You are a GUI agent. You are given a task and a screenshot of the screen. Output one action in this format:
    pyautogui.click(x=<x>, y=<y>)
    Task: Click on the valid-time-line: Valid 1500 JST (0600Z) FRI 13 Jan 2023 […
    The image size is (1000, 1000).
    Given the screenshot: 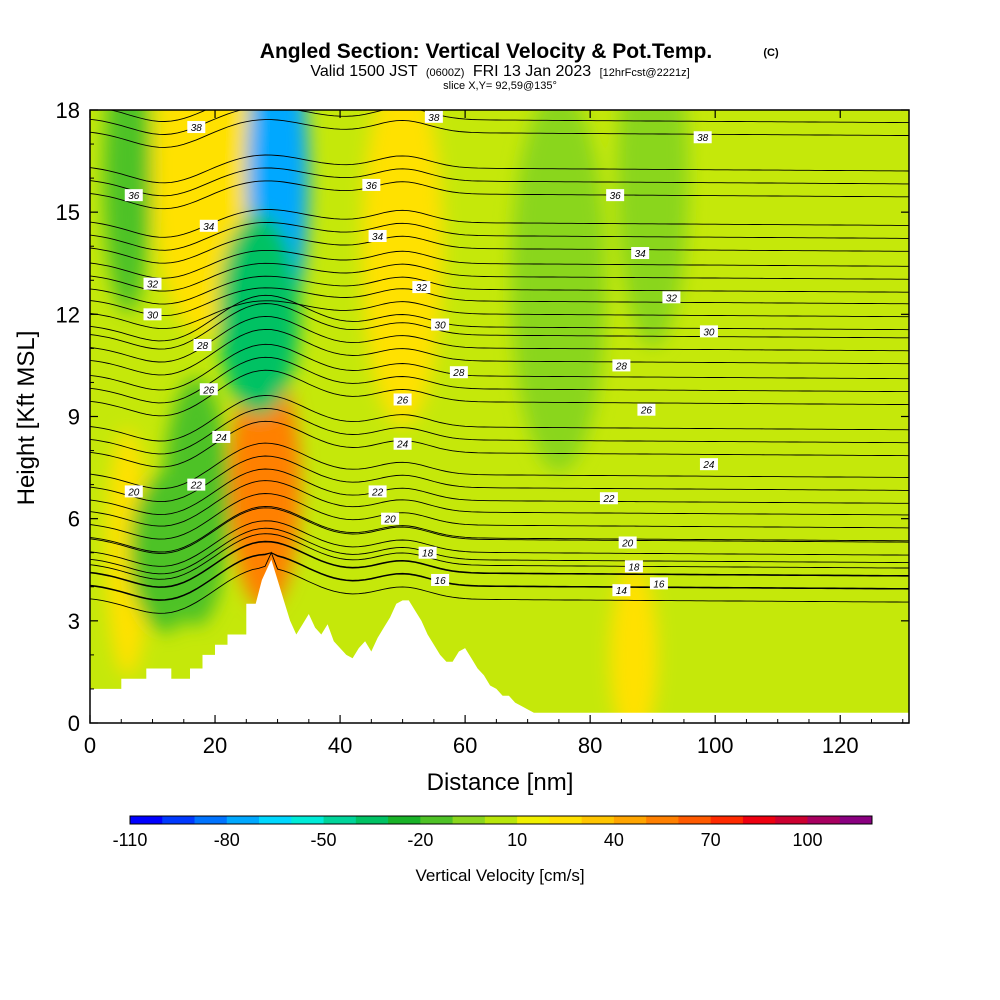 What is the action you would take?
    pyautogui.click(x=499, y=71)
    